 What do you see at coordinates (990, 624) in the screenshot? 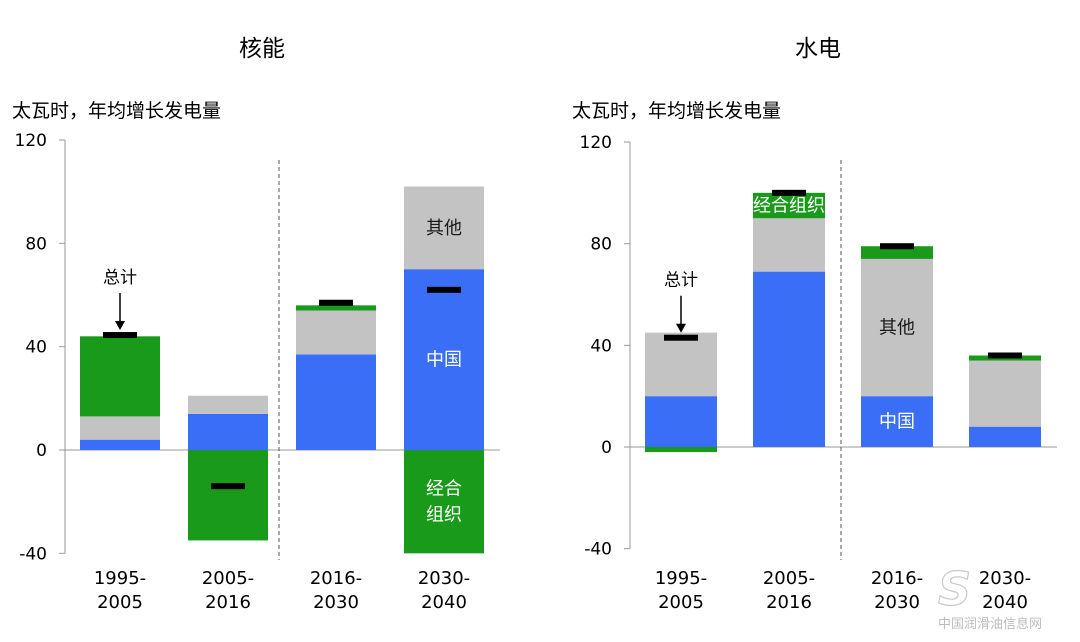
I see `watermark-caption: 中国润滑油信息网` at bounding box center [990, 624].